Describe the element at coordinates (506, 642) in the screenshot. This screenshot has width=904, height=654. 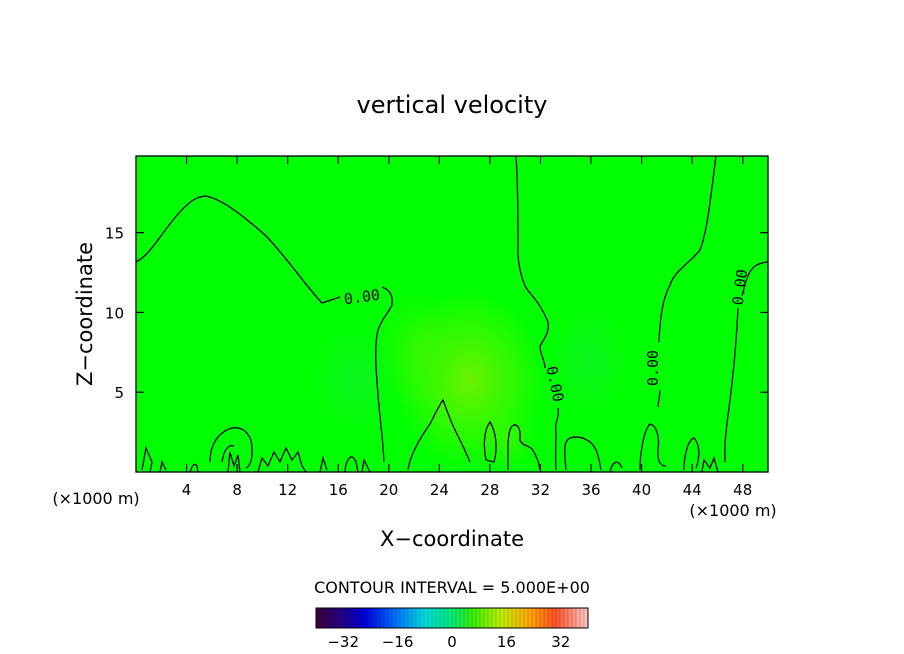
I see `colorbar-tick-label: 16` at that location.